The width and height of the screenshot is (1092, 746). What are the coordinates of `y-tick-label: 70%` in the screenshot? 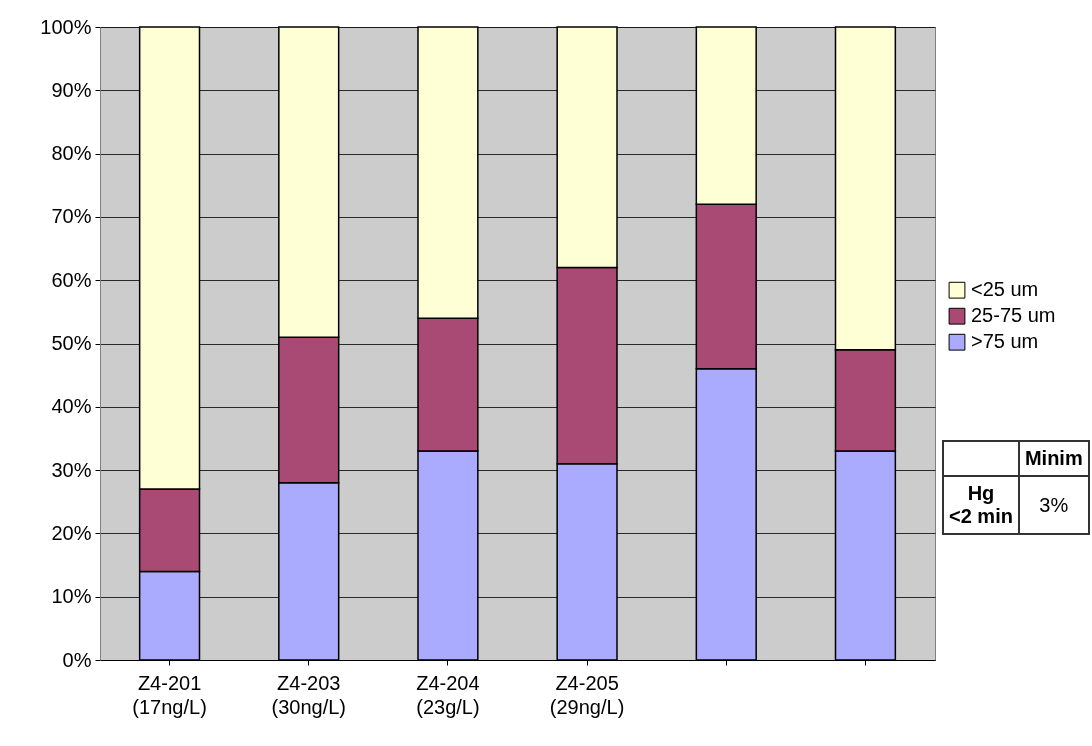 It's located at (71, 216).